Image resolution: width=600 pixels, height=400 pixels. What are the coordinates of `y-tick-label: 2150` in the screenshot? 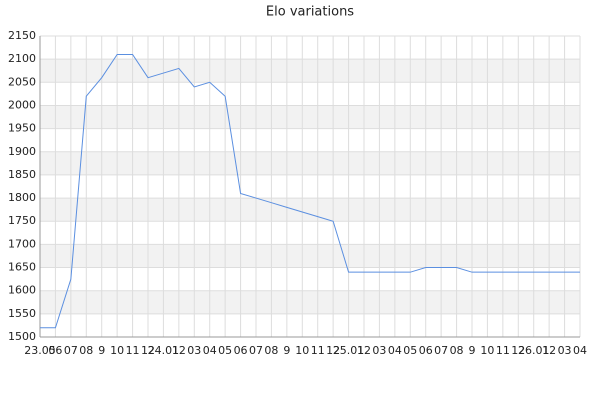 It's located at (22, 35).